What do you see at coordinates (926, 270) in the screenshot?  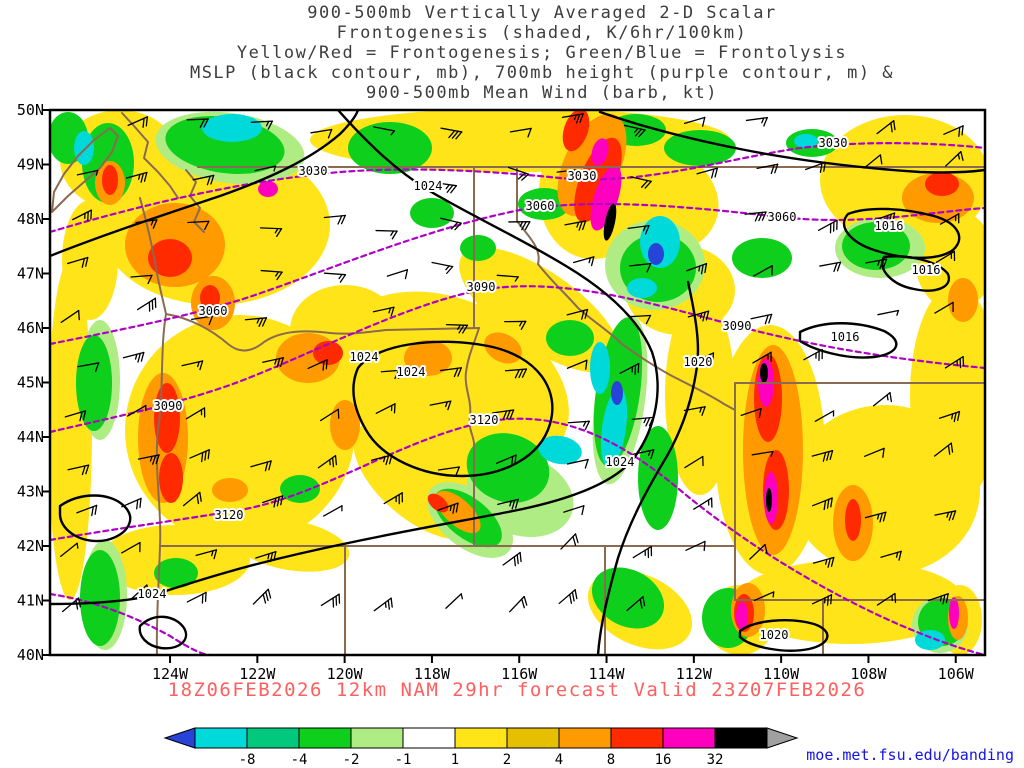 I see `contour-label: 1016` at bounding box center [926, 270].